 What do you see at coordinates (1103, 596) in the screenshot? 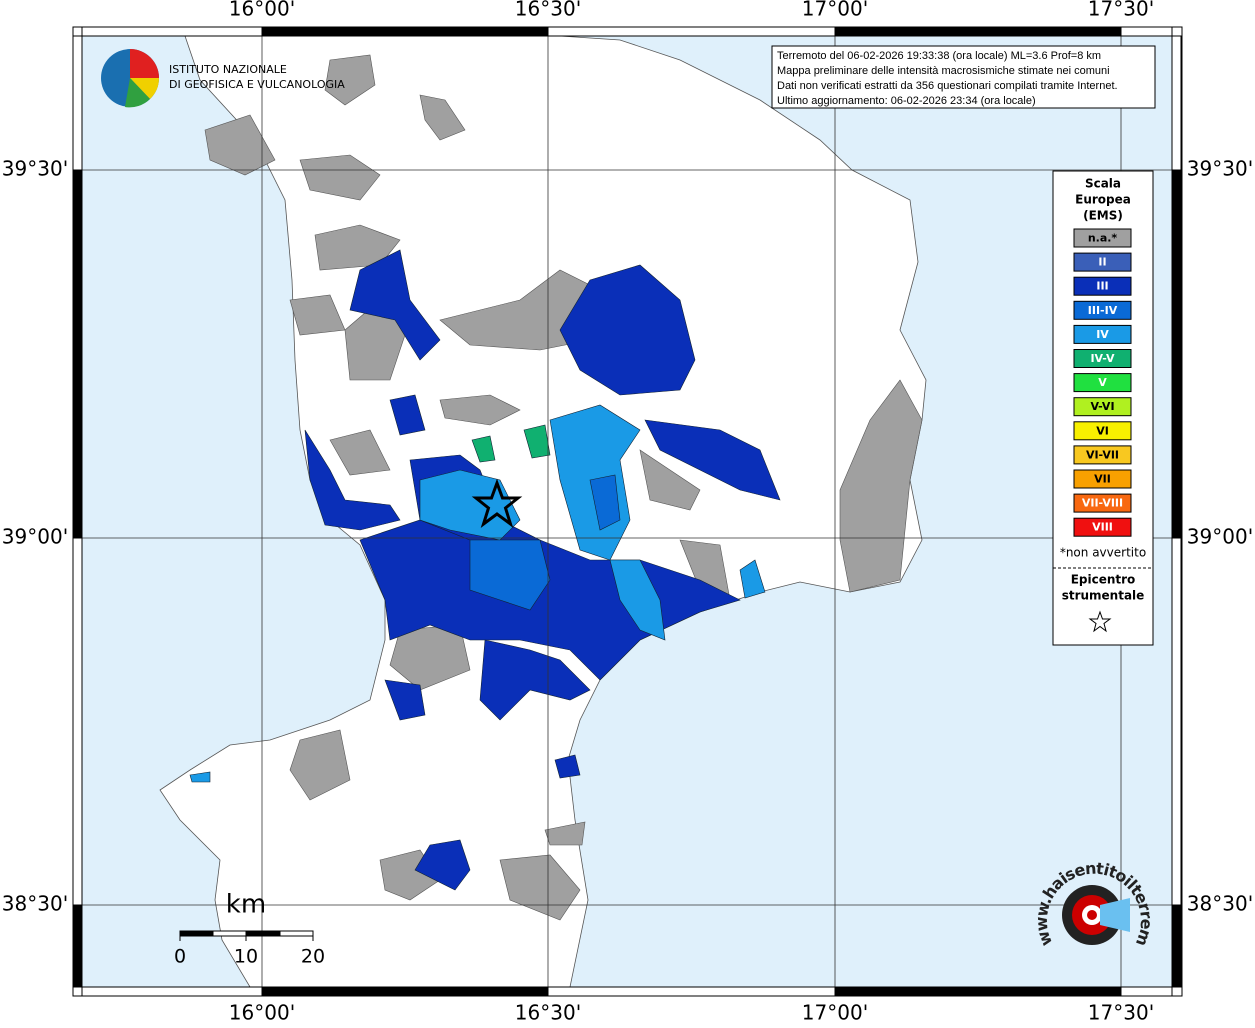
I see `legend-epicentre: strumentale` at bounding box center [1103, 596].